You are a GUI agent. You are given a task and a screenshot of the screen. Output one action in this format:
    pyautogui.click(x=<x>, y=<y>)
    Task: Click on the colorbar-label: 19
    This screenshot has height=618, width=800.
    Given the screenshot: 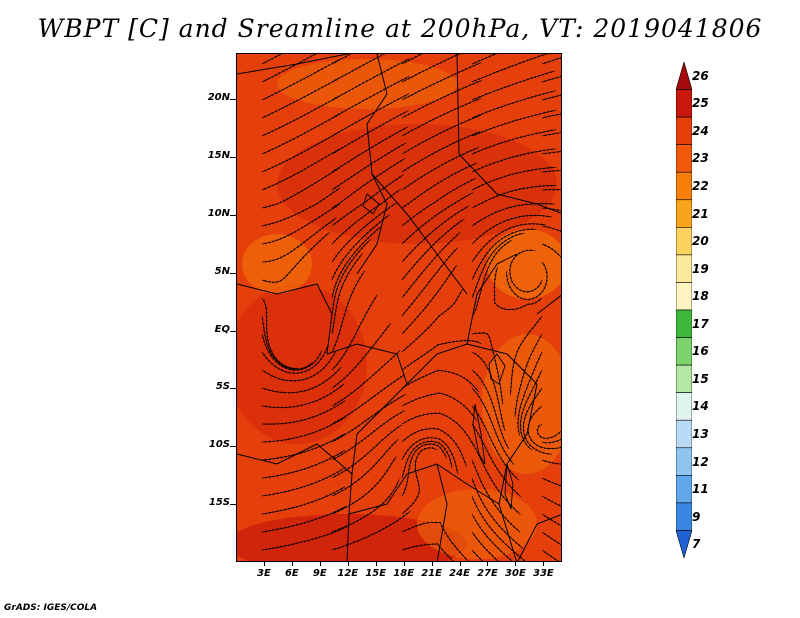 What is the action you would take?
    pyautogui.click(x=700, y=268)
    